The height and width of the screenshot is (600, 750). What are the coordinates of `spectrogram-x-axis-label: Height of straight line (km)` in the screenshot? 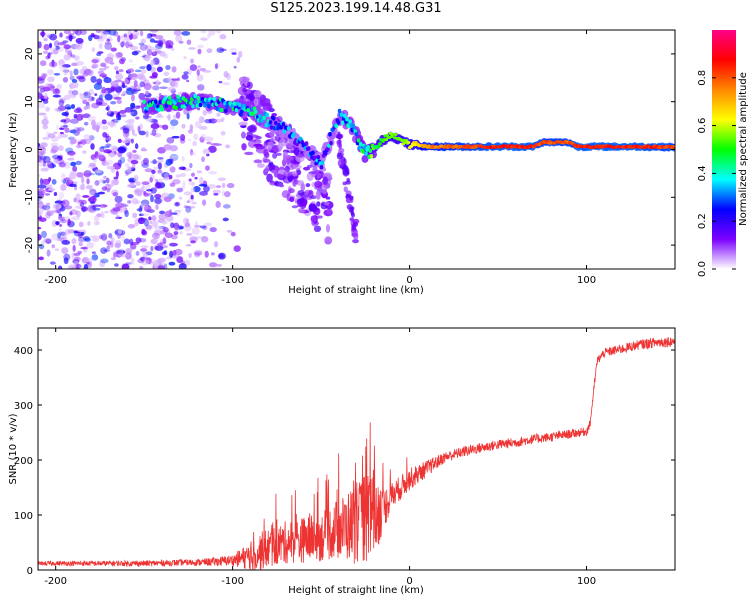 It's located at (356, 290).